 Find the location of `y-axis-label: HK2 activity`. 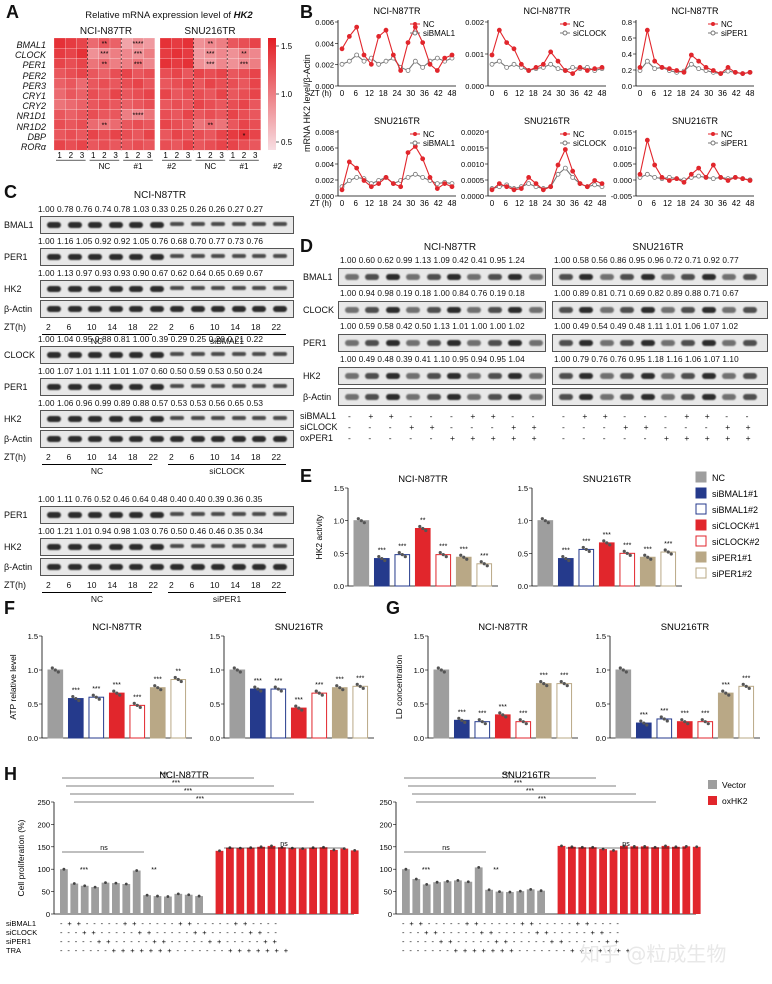

y-axis-label: HK2 activity is located at coordinates (319, 537).